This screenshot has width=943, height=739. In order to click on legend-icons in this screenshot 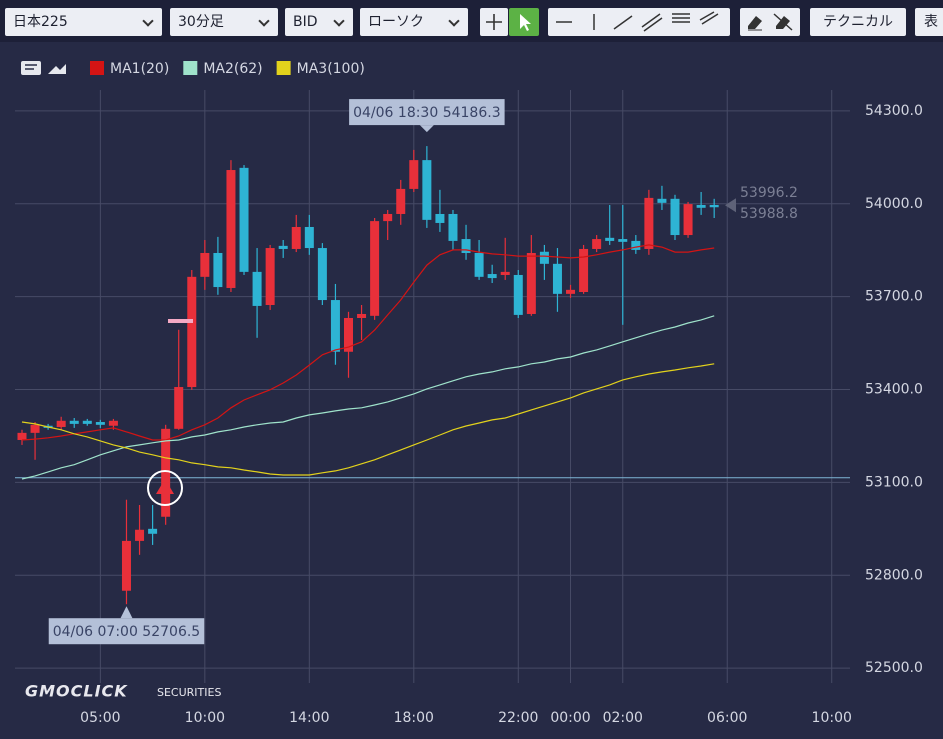, I will do `click(43, 68)`.